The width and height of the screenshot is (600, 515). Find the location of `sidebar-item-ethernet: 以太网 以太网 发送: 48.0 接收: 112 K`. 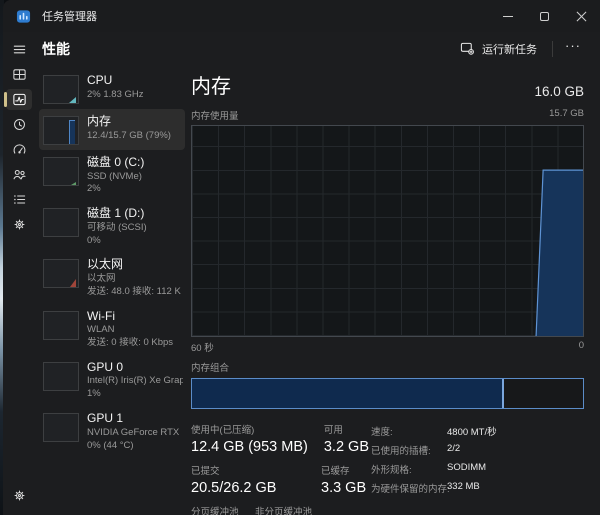

sidebar-item-ethernet: 以太网 以太网 发送: 48.0 接收: 112 K is located at coordinates (112, 277).